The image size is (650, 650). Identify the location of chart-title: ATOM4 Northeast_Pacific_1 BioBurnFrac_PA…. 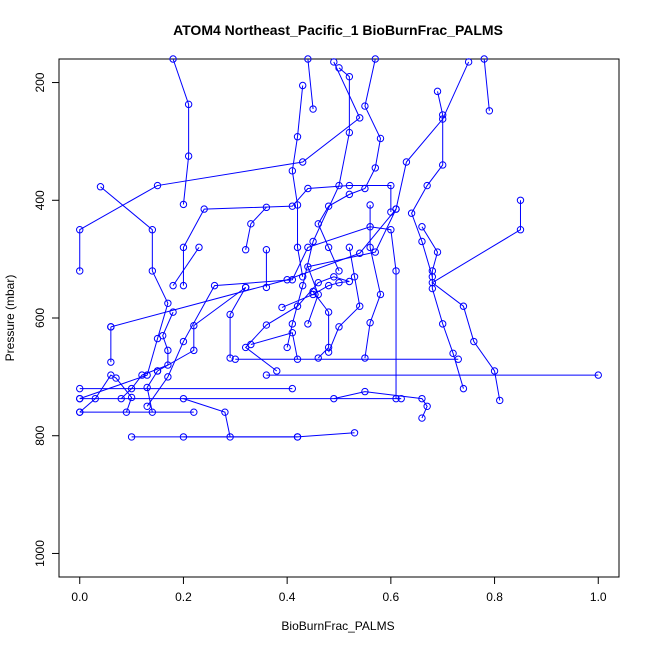
(338, 30).